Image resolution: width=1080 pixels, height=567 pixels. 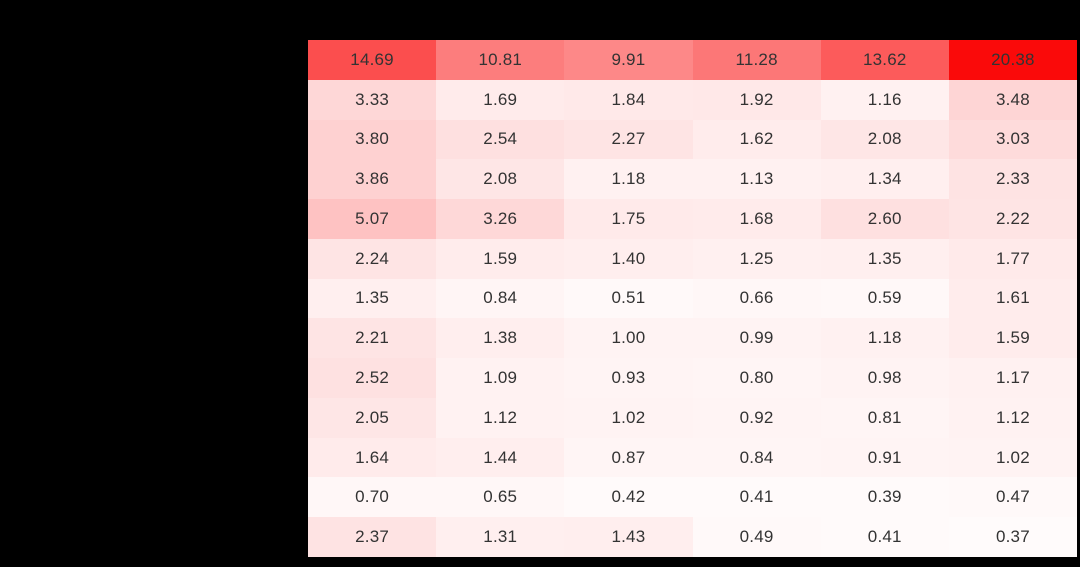 I want to click on heatmap-cell: 0.93, so click(x=628, y=378).